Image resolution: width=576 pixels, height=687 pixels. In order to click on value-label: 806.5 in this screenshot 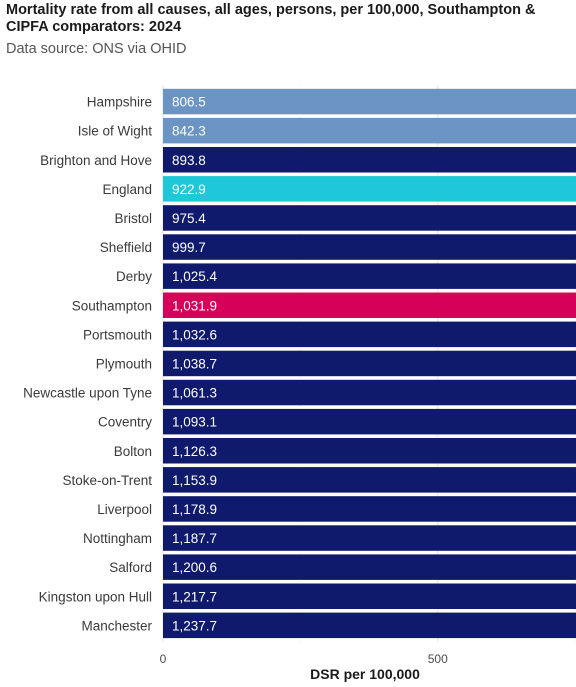, I will do `click(189, 102)`.